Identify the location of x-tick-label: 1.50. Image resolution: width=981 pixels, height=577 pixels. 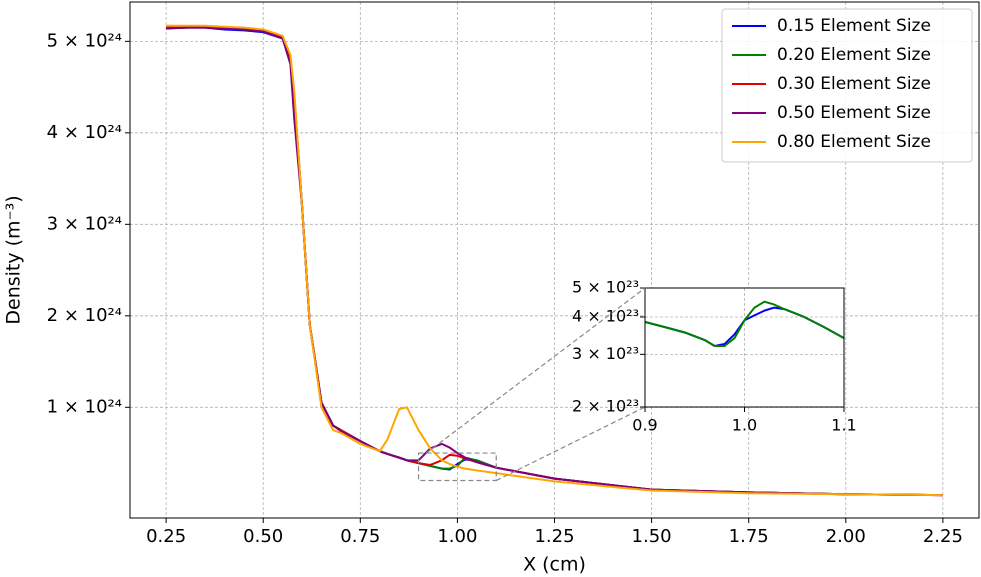
(652, 536).